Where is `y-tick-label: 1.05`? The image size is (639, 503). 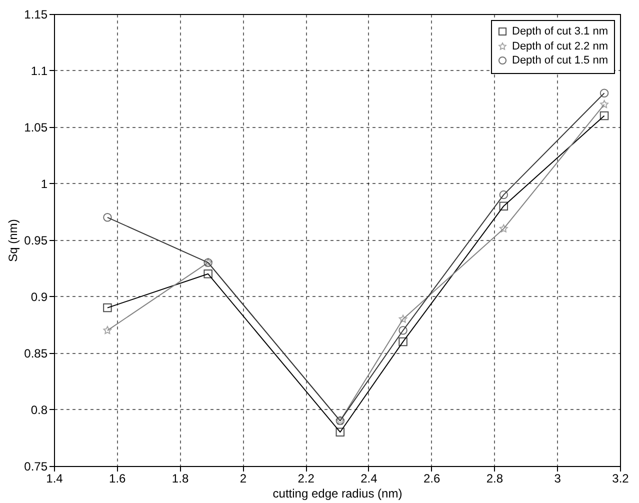
y-tick-label: 1.05 is located at coordinates (36, 127).